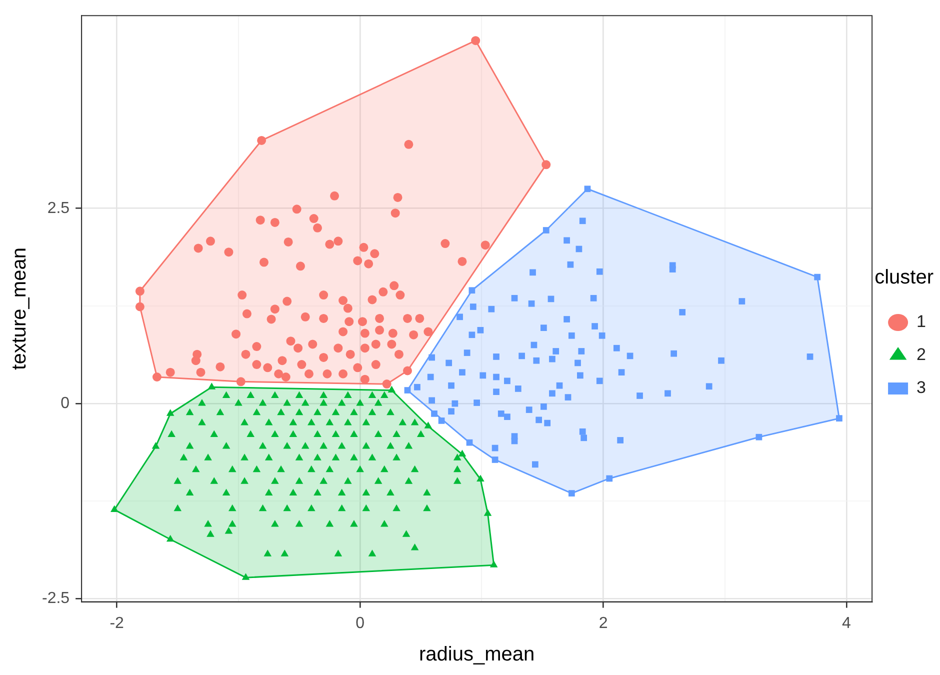 The height and width of the screenshot is (675, 940). I want to click on legend-label: 2, so click(921, 354).